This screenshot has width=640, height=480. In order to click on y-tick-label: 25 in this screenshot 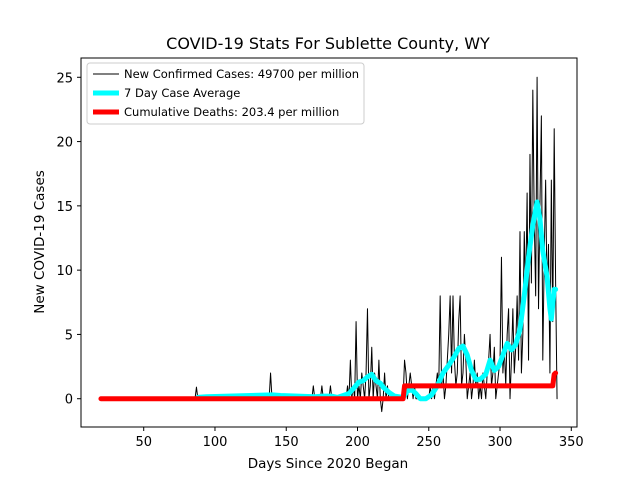, I will do `click(64, 78)`.